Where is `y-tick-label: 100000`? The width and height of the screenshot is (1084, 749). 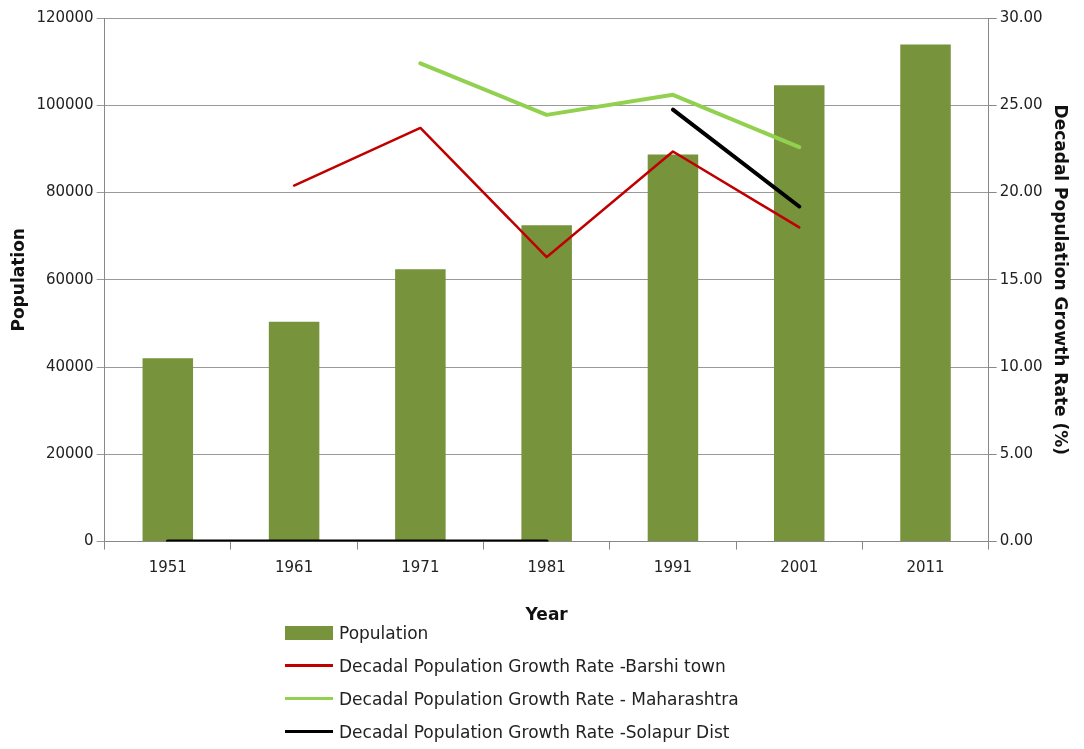 y-tick-label: 100000 is located at coordinates (65, 104).